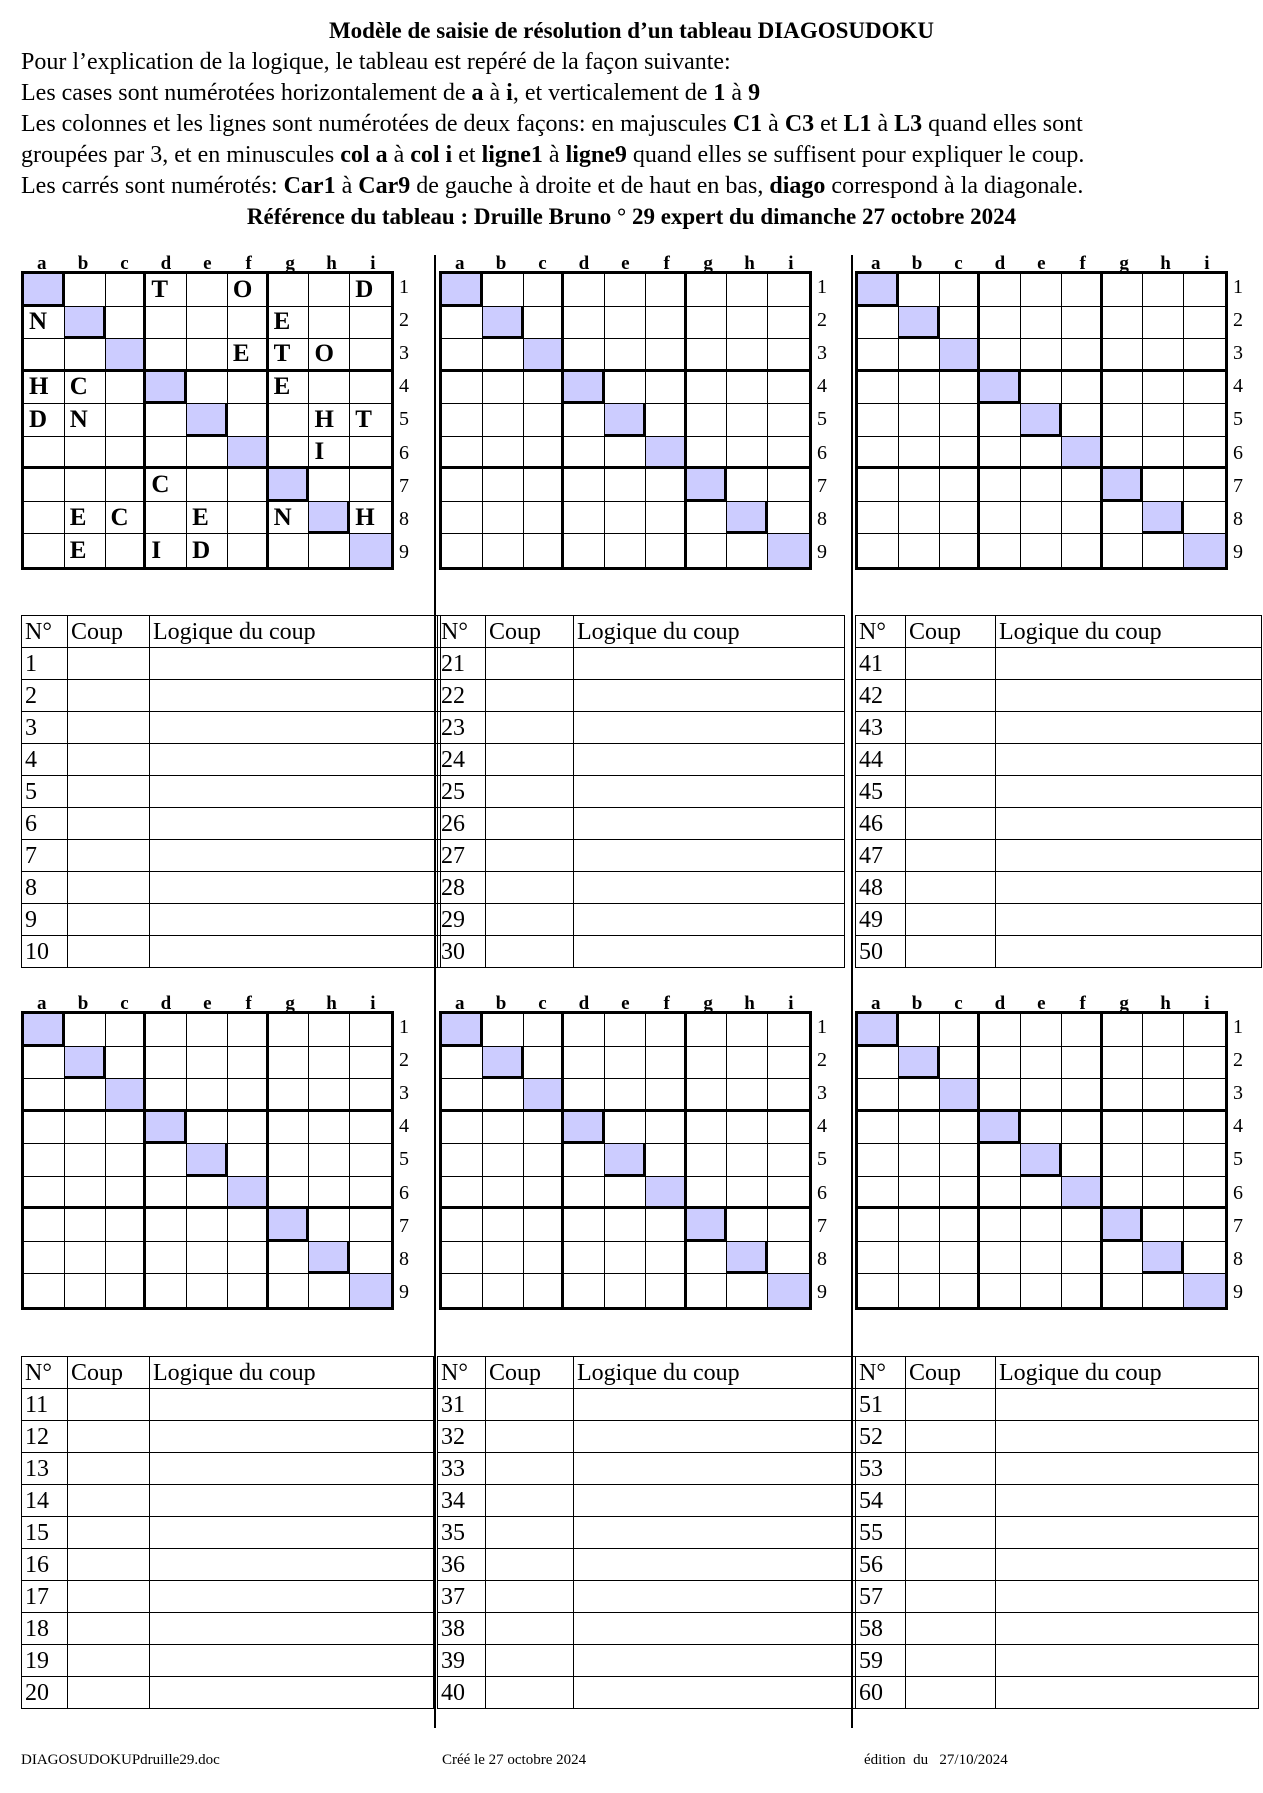  I want to click on grid-cell: I, so click(167, 550).